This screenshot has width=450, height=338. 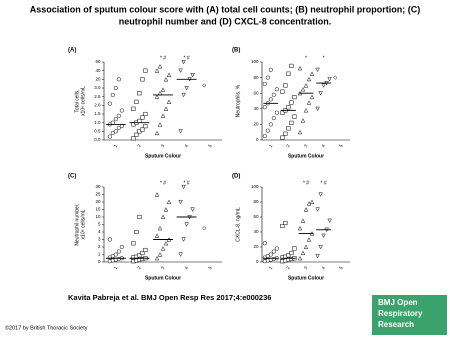 I want to click on y-tick-label: 0.0, so click(x=97, y=139).